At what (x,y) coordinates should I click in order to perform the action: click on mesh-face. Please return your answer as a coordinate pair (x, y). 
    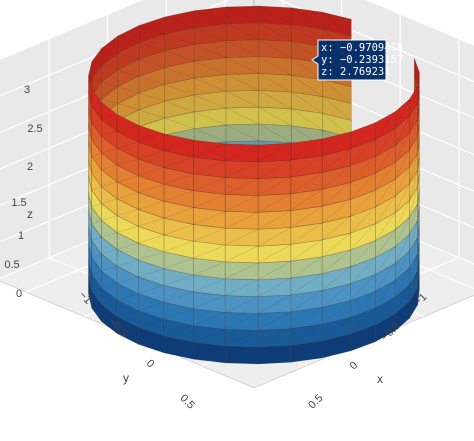
    Looking at the image, I should click on (337, 24).